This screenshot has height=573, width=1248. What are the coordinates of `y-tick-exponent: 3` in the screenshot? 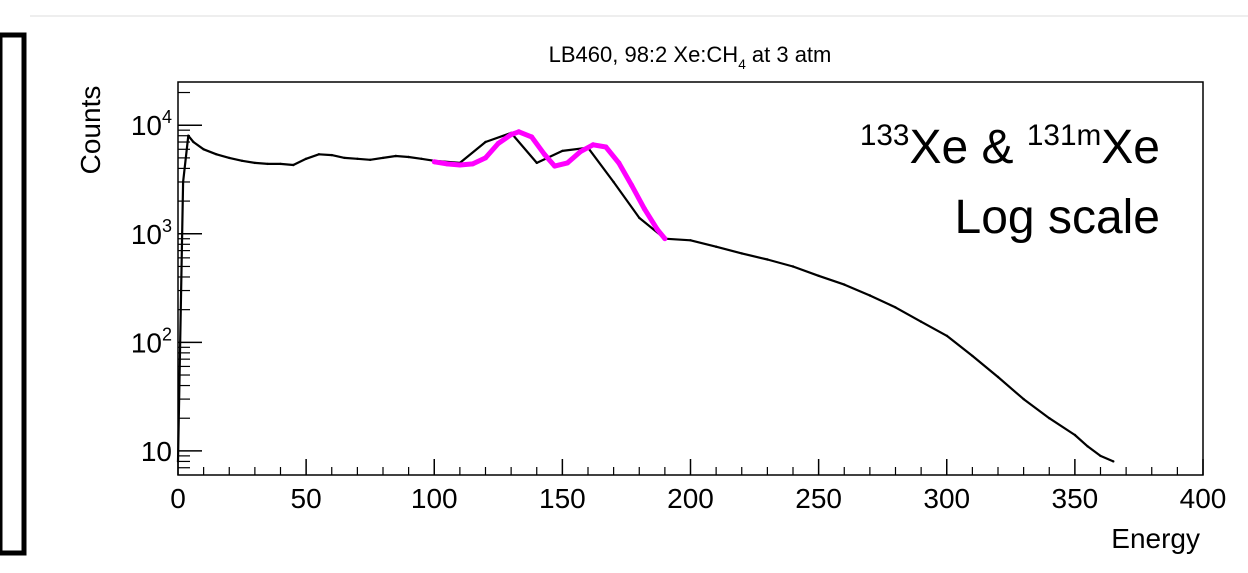 It's located at (167, 226).